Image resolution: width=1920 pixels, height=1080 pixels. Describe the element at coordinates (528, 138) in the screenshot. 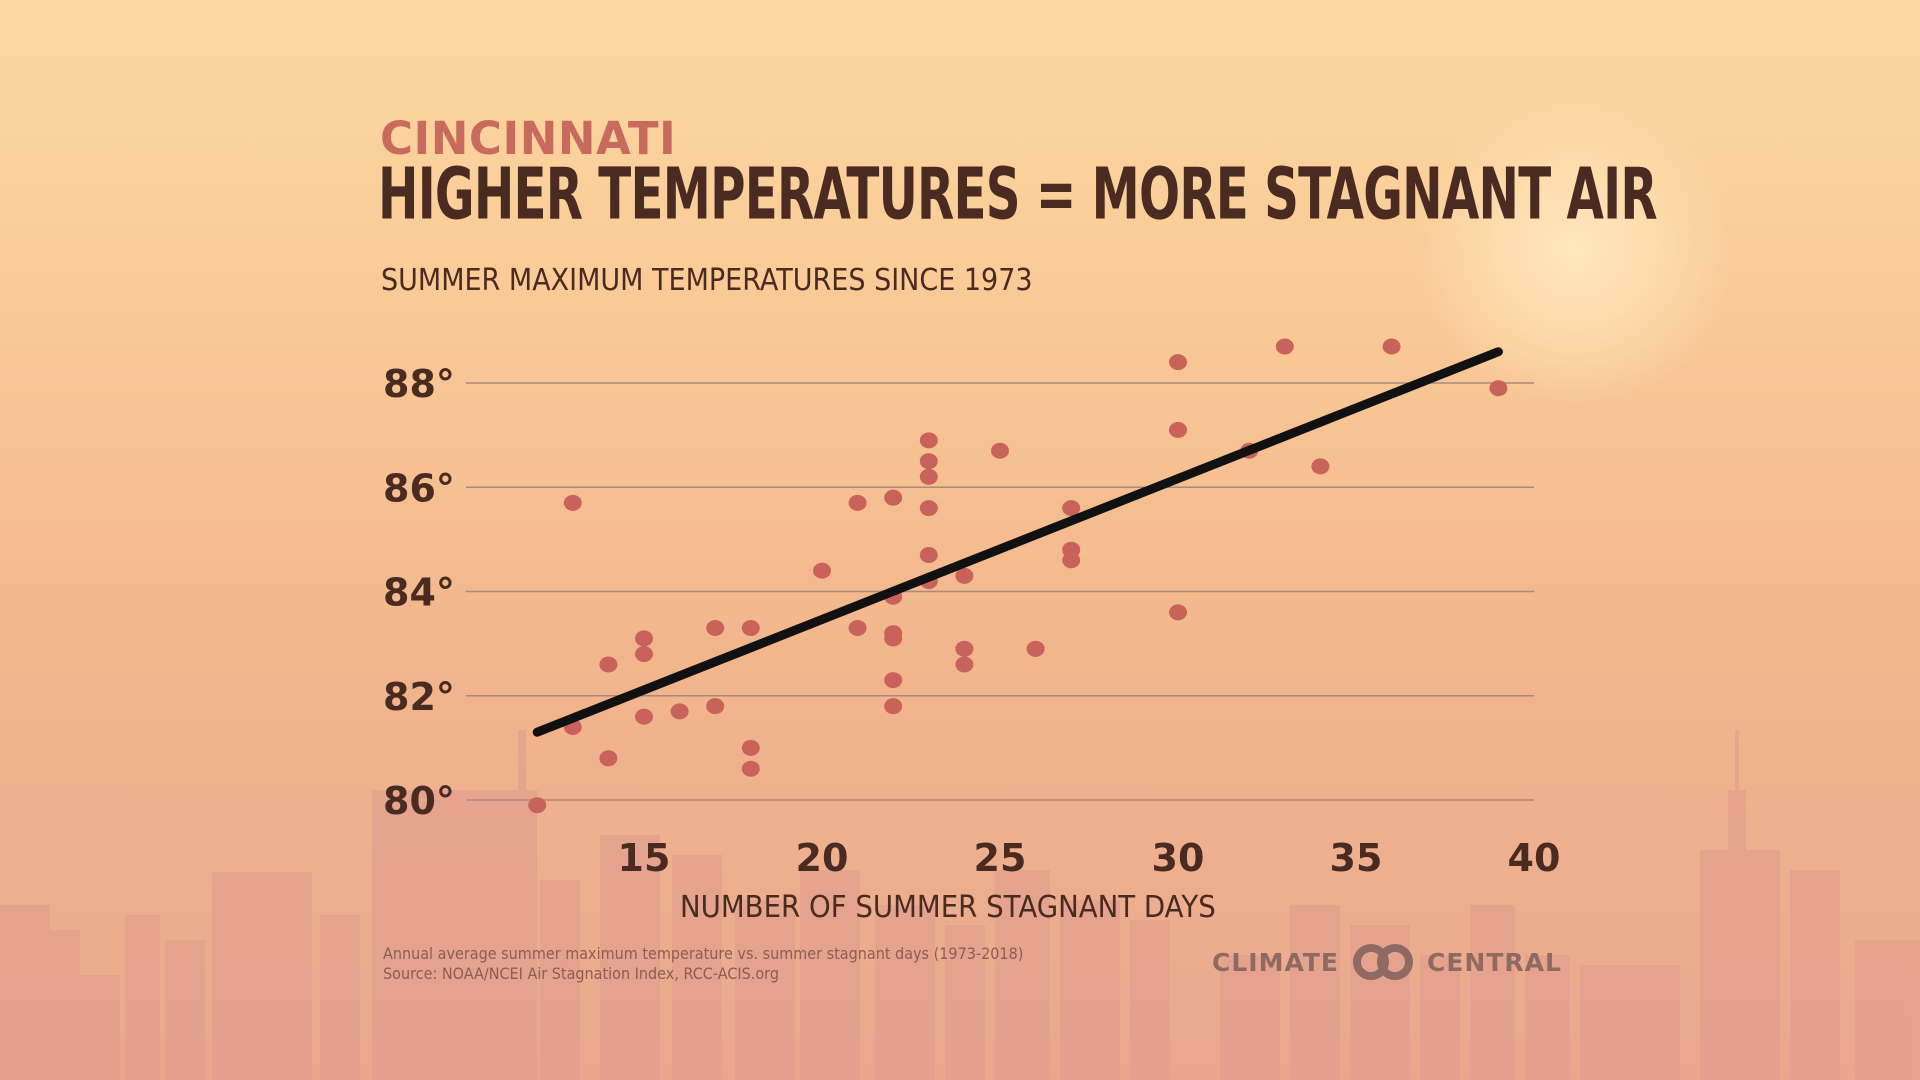

I see `city-title: CINCINNATI` at that location.